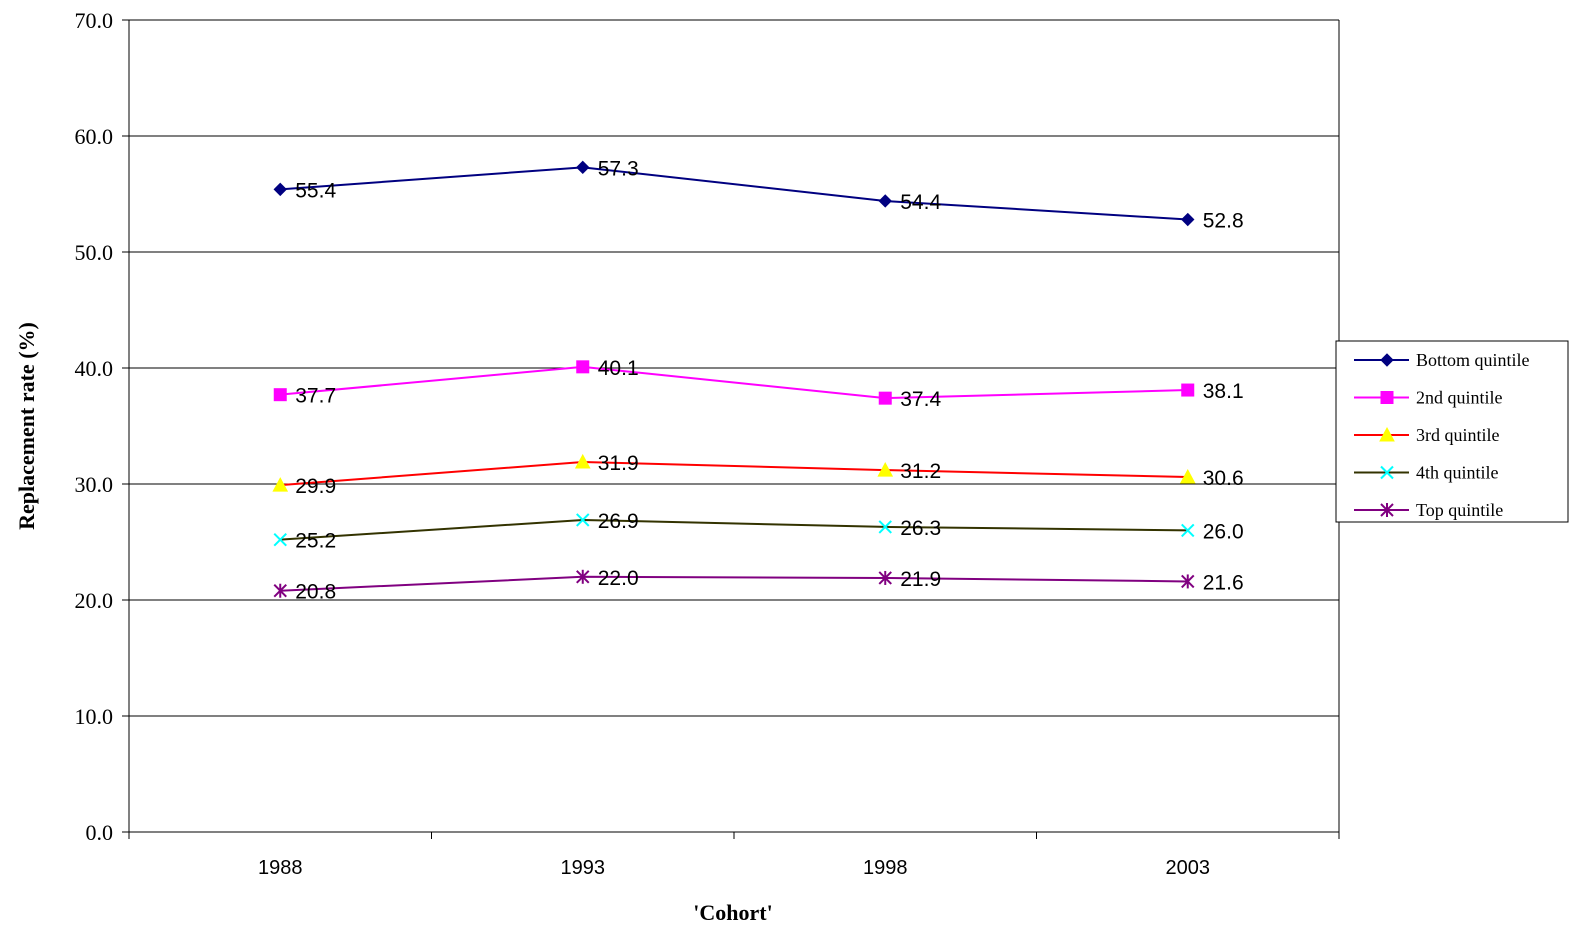 This screenshot has height=941, width=1591. What do you see at coordinates (1223, 221) in the screenshot?
I see `data-label: 52.8` at bounding box center [1223, 221].